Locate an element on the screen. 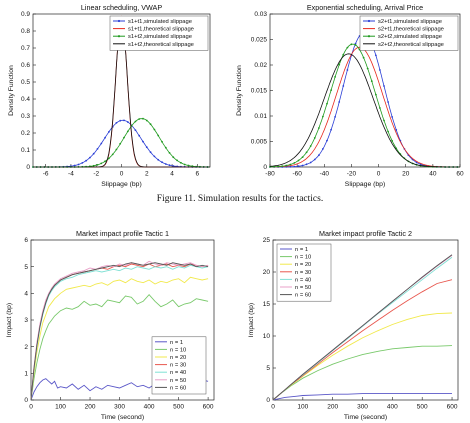 The width and height of the screenshot is (470, 423). legend-label: n = 10 is located at coordinates (178, 350).